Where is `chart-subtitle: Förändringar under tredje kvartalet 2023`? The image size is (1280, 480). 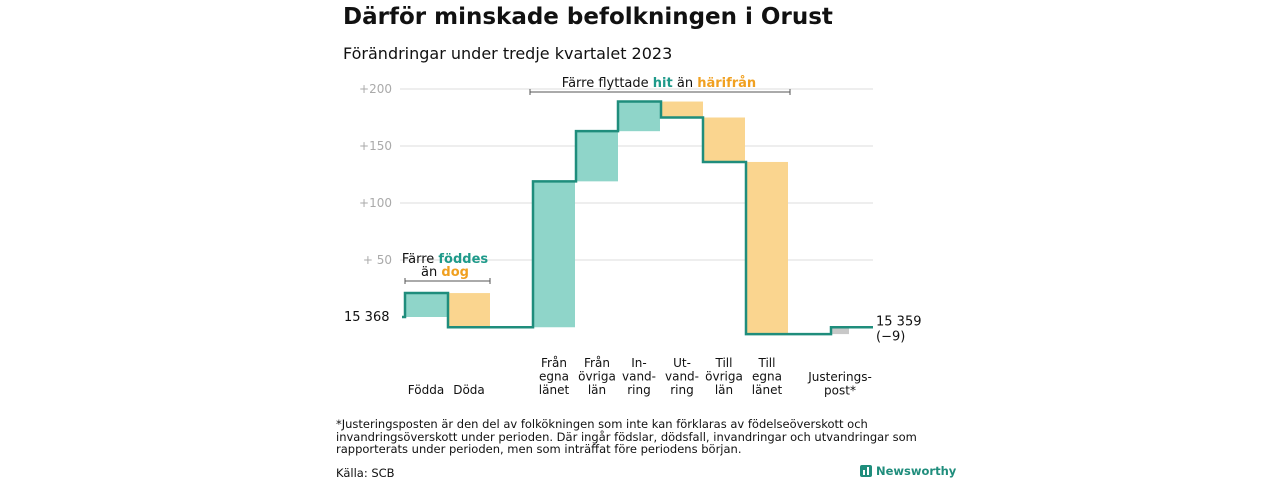
chart-subtitle: Förändringar under tredje kvartalet 2023 is located at coordinates (508, 53).